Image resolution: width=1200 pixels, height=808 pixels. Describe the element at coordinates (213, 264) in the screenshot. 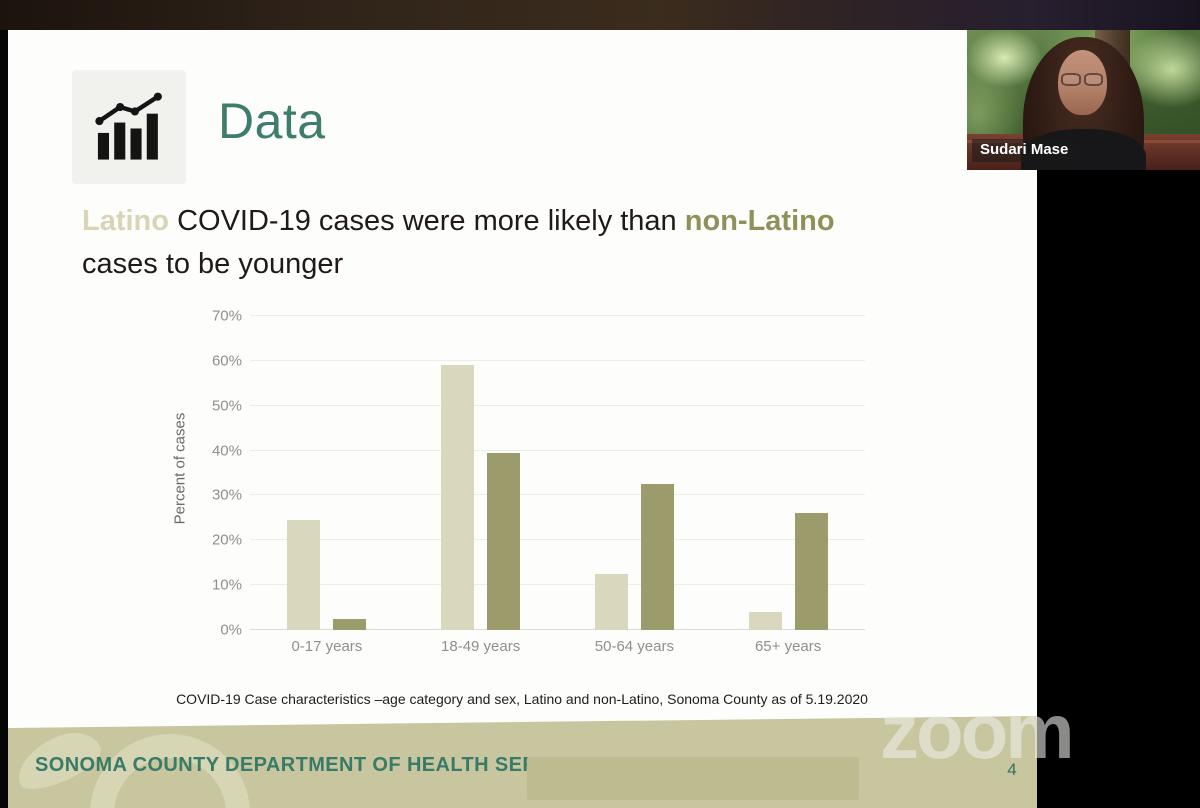

I see `heading-line2: cases to be younger` at that location.